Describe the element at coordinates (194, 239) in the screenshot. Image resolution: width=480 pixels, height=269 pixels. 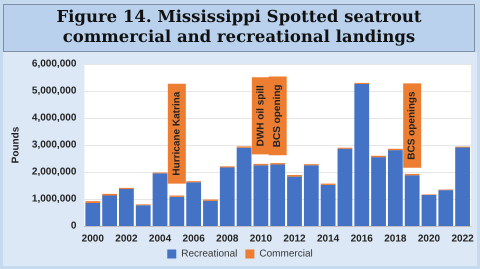
I see `x-tick-label: 2006` at that location.